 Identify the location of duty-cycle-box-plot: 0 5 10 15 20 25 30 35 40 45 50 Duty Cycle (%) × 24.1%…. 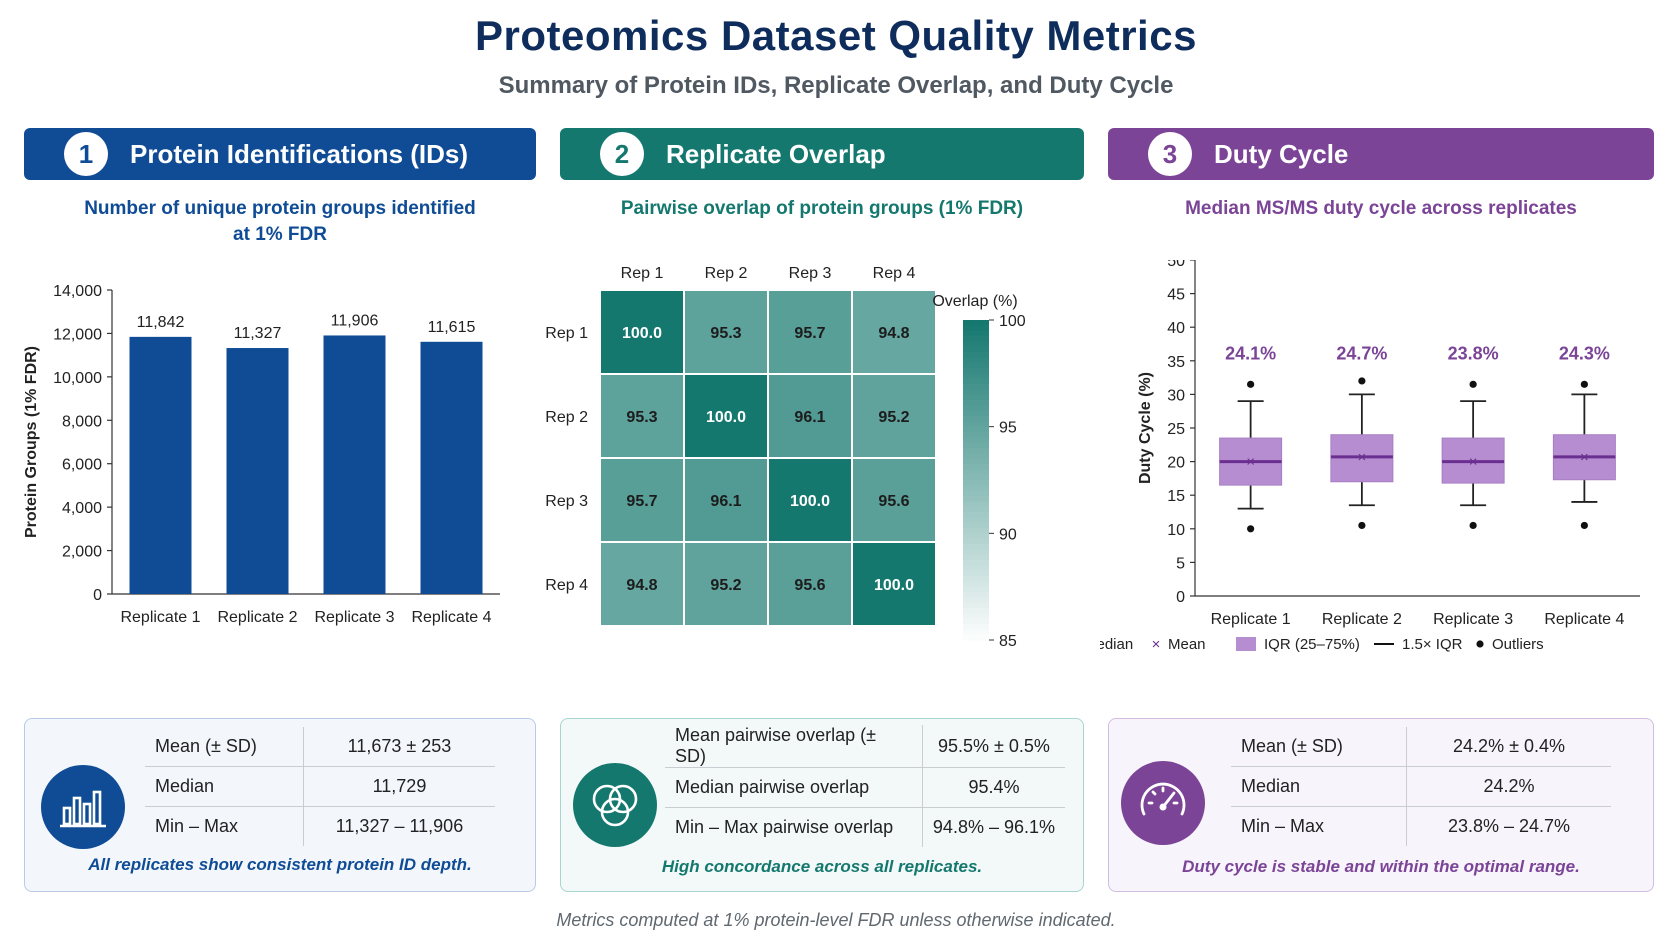
(1370, 456).